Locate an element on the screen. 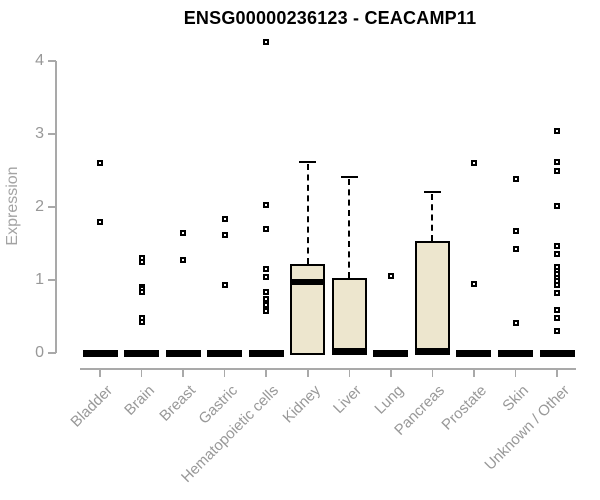 This screenshot has width=600, height=500. y-tick-label: 4 is located at coordinates (39, 60).